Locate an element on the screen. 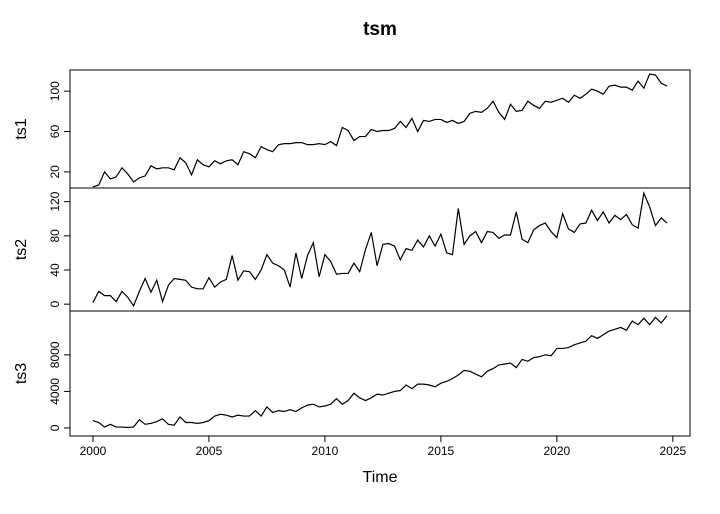  x-tick-label: 2010 is located at coordinates (325, 451).